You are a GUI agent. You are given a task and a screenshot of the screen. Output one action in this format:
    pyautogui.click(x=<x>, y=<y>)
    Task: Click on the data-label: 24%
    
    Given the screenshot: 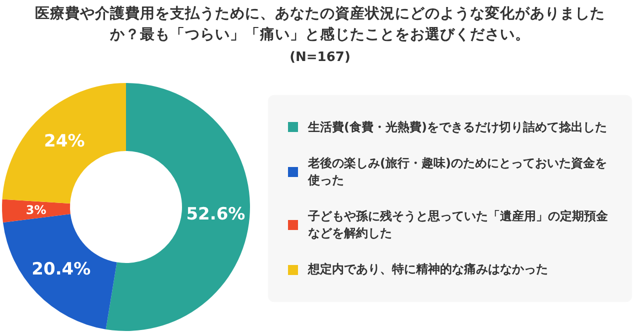 What is the action you would take?
    pyautogui.click(x=64, y=141)
    